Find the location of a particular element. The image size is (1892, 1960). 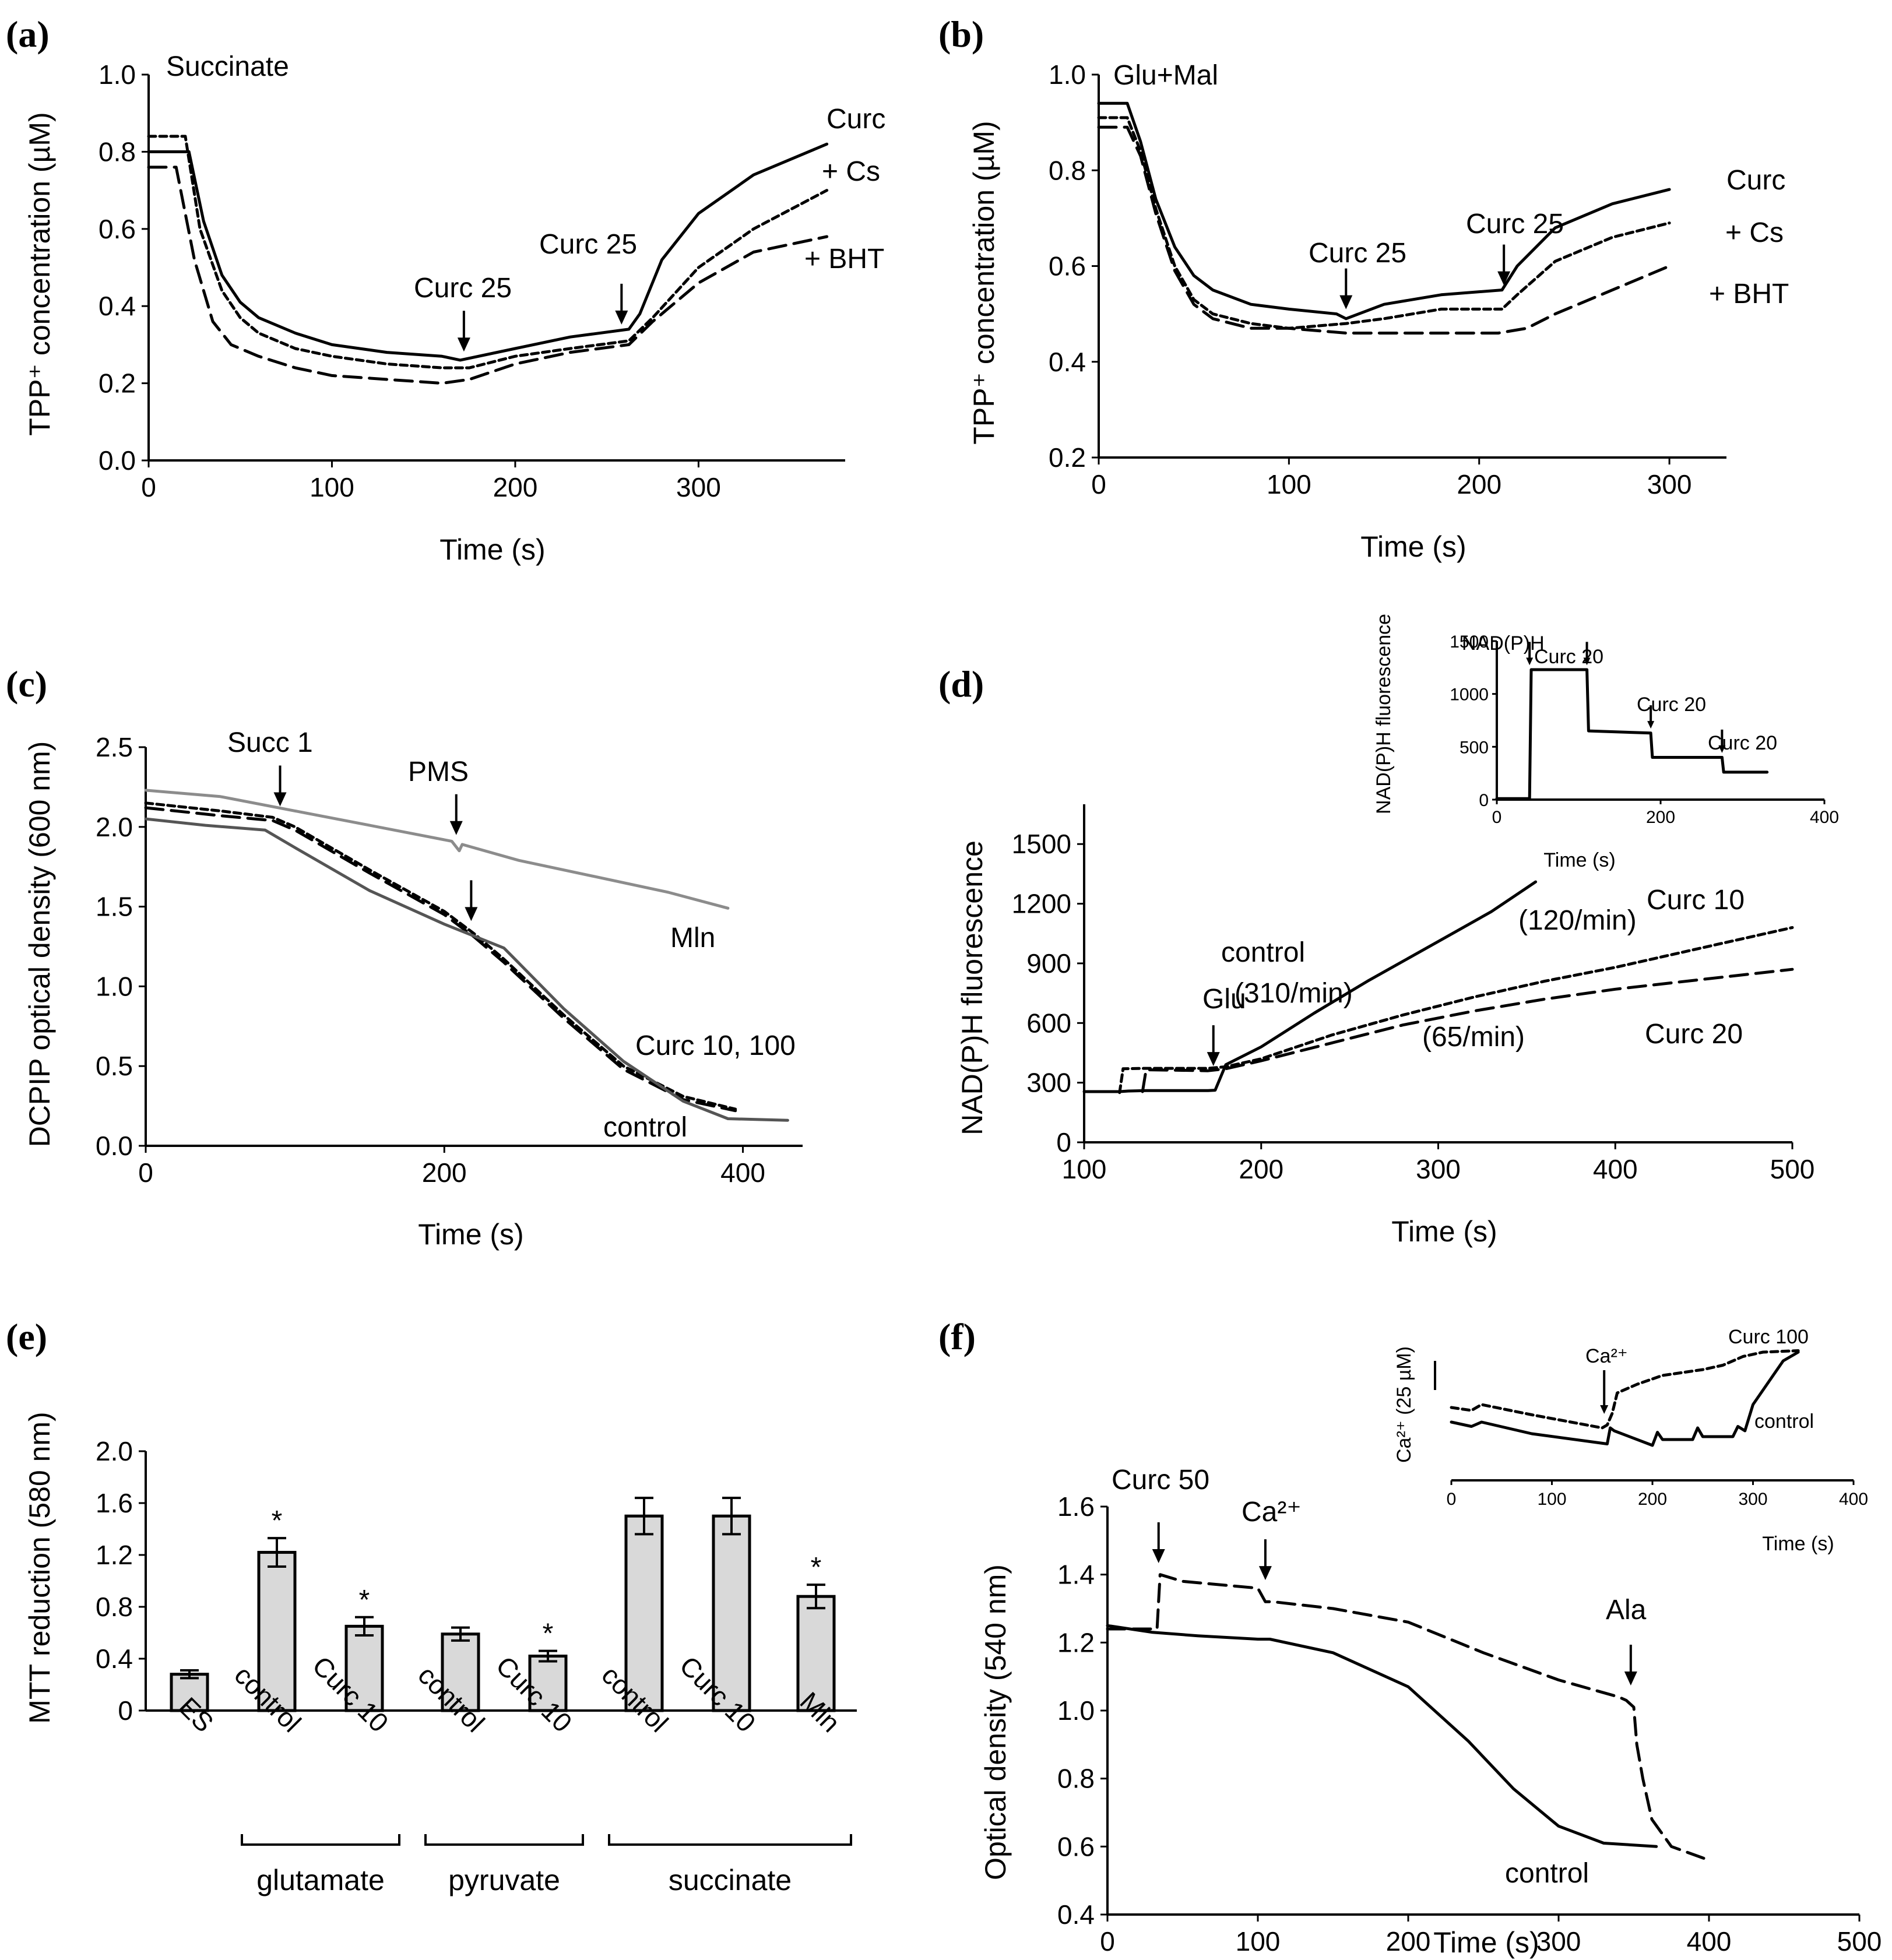

xtick-label-f: 200 is located at coordinates (1408, 1942).